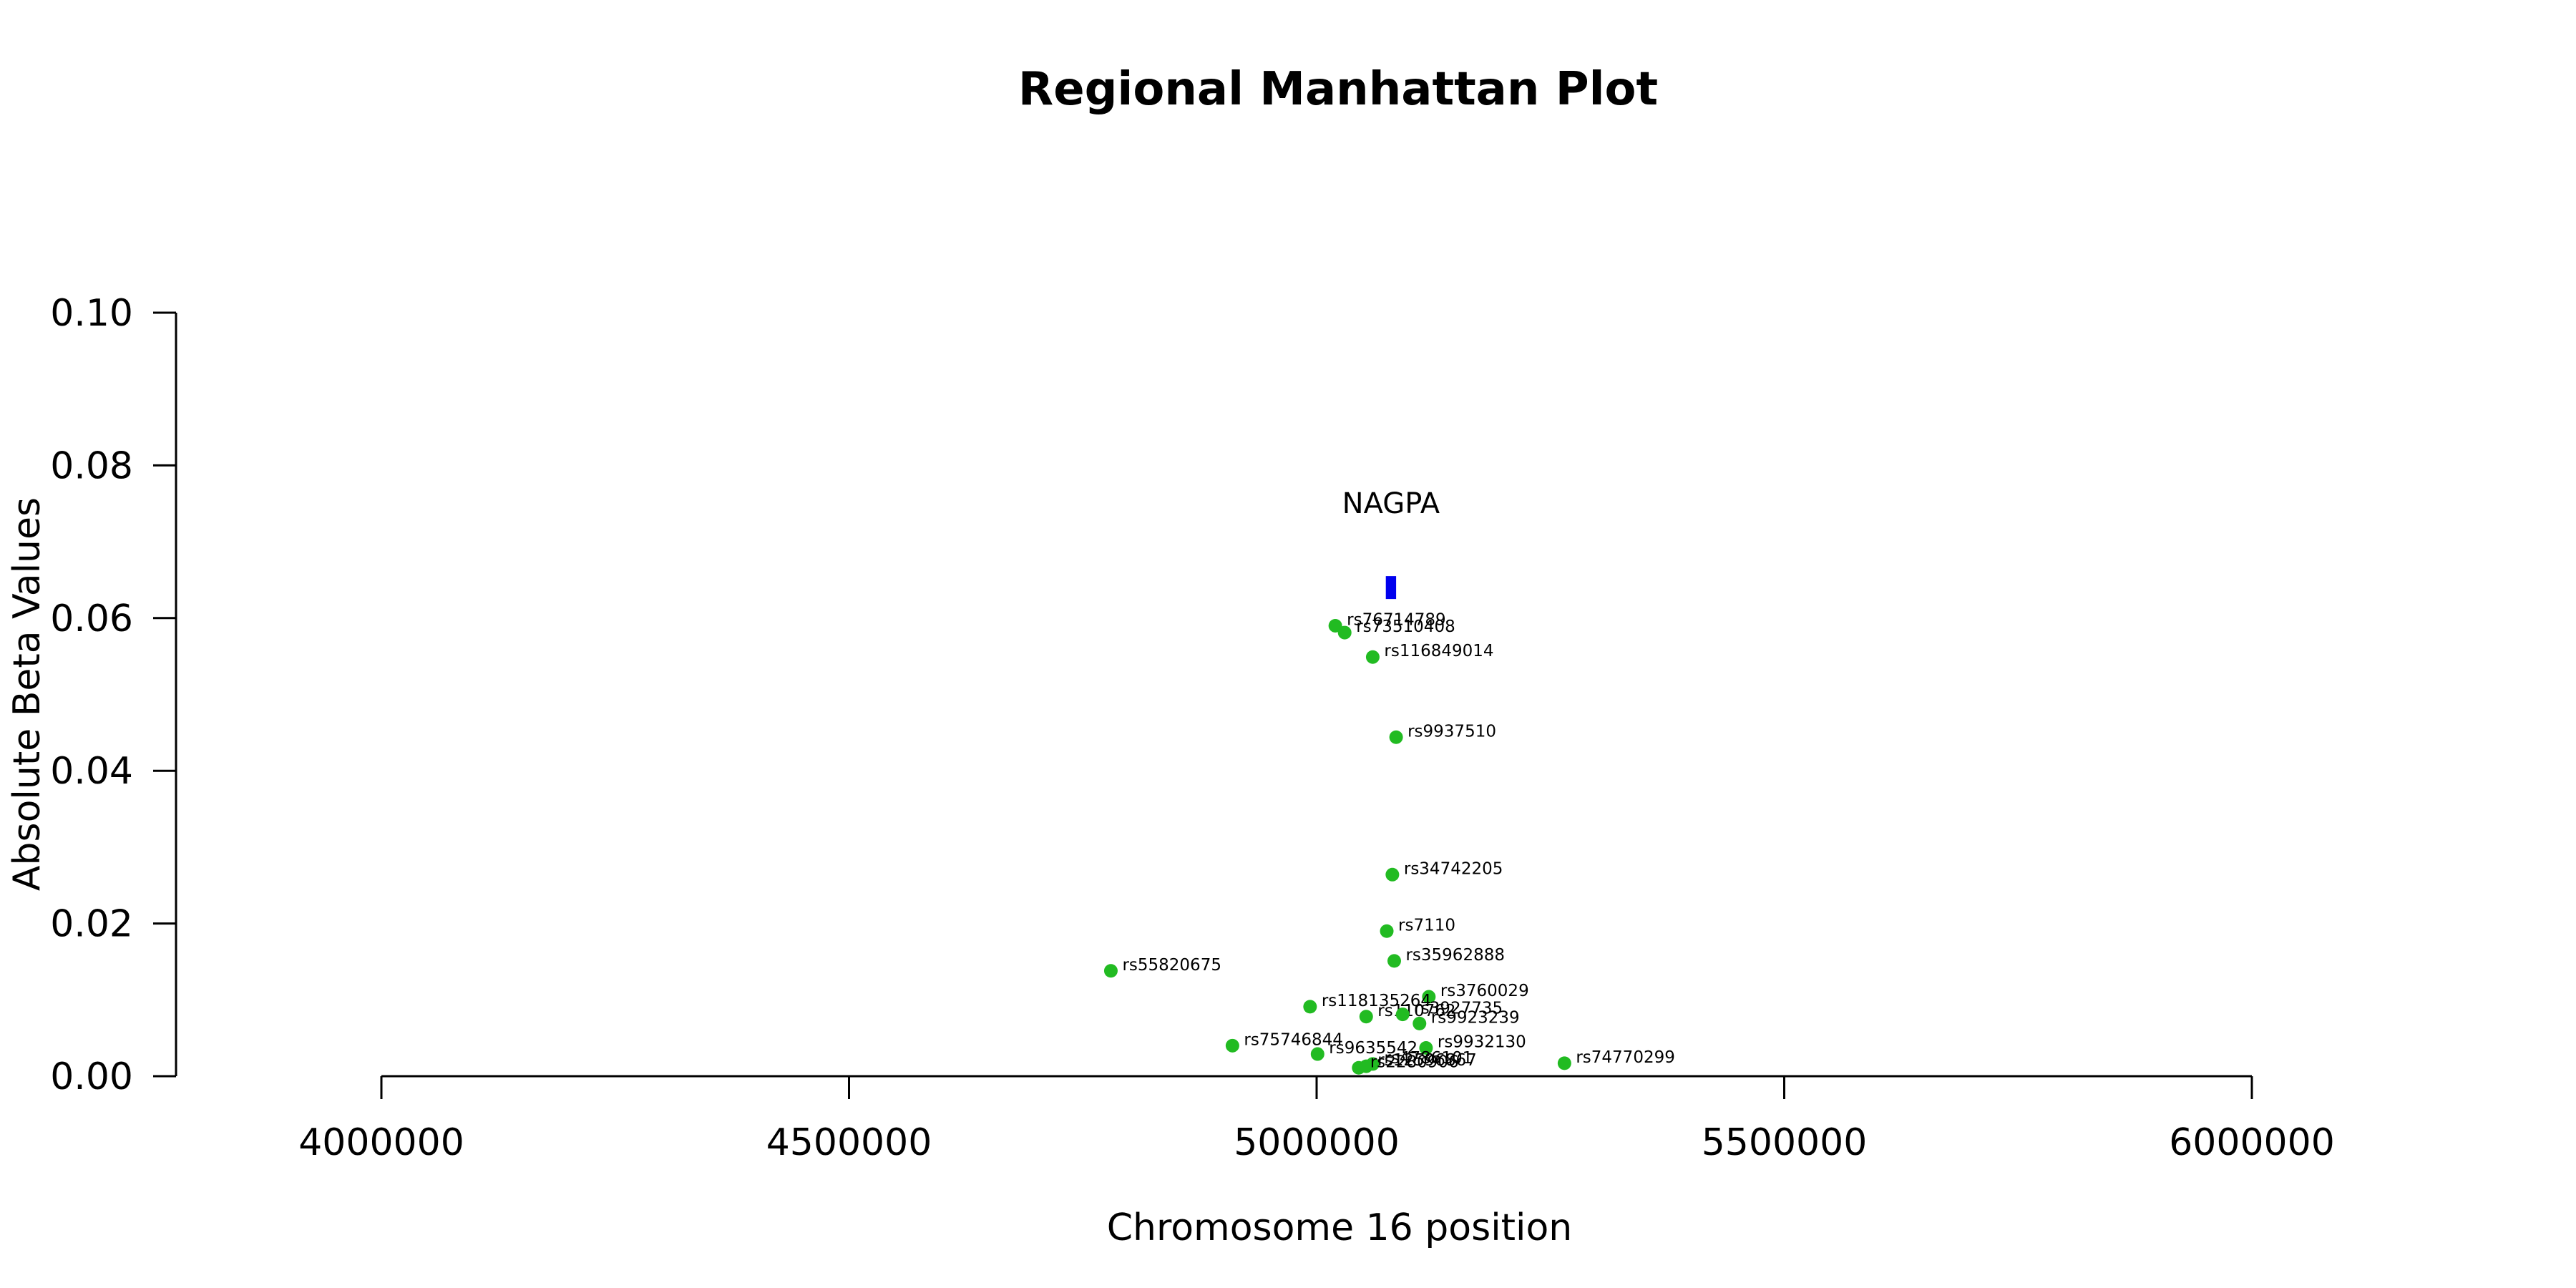 The image size is (2576, 1288). I want to click on snp-label: rs76714789, so click(1396, 619).